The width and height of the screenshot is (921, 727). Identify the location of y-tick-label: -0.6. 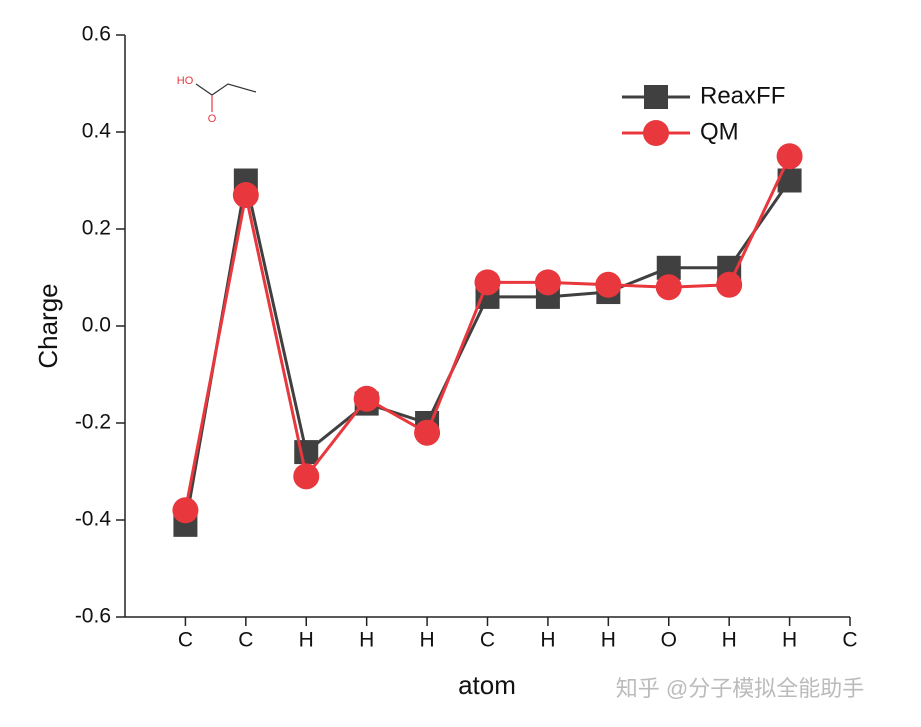
(93, 616).